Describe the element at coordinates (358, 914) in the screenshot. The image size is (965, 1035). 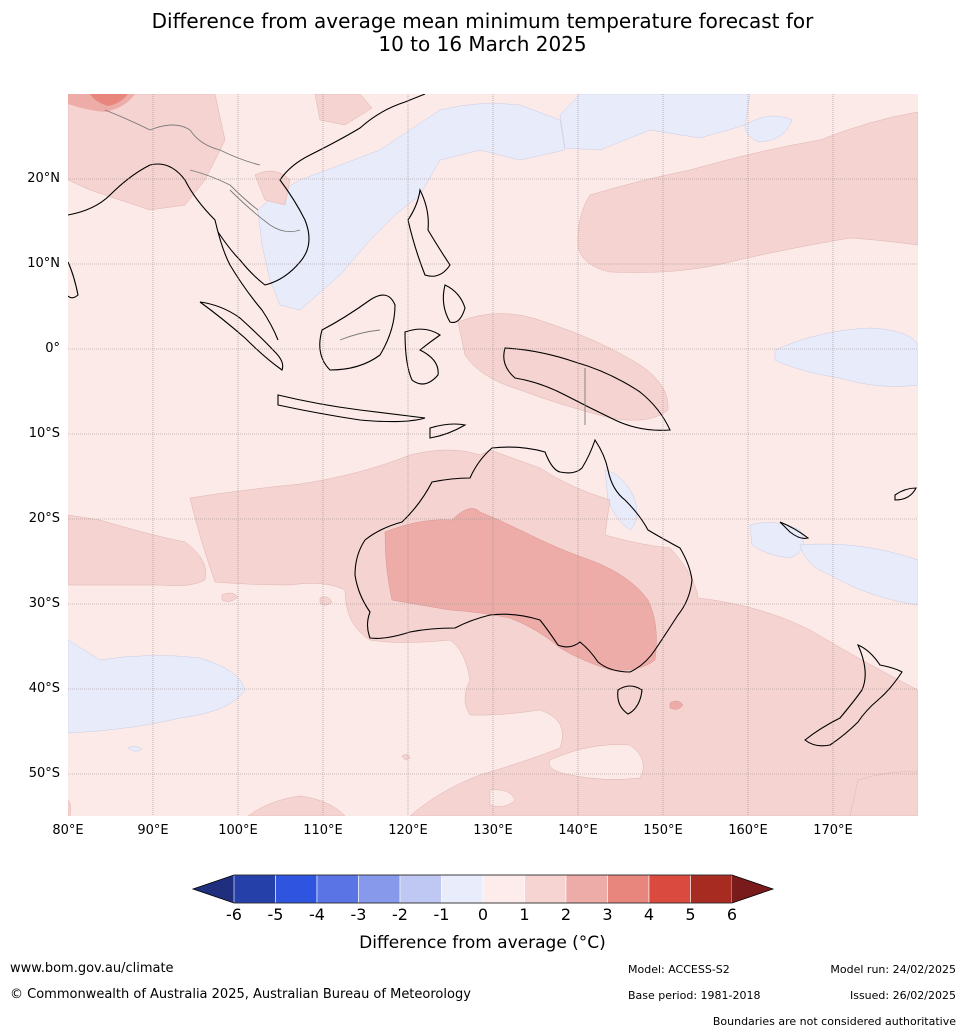
I see `colorbar-tick: -3` at that location.